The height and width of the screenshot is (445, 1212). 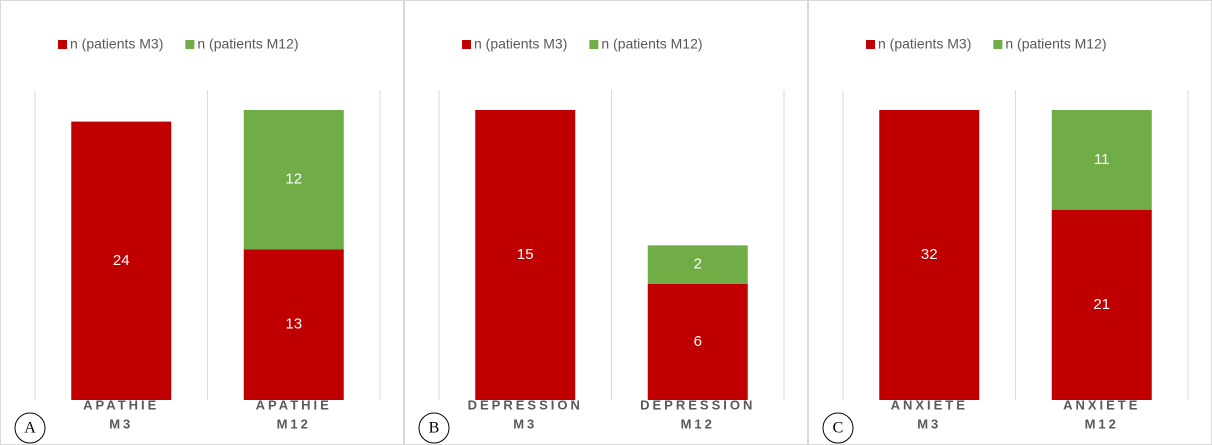 I want to click on value-label: 11, so click(x=1102, y=159).